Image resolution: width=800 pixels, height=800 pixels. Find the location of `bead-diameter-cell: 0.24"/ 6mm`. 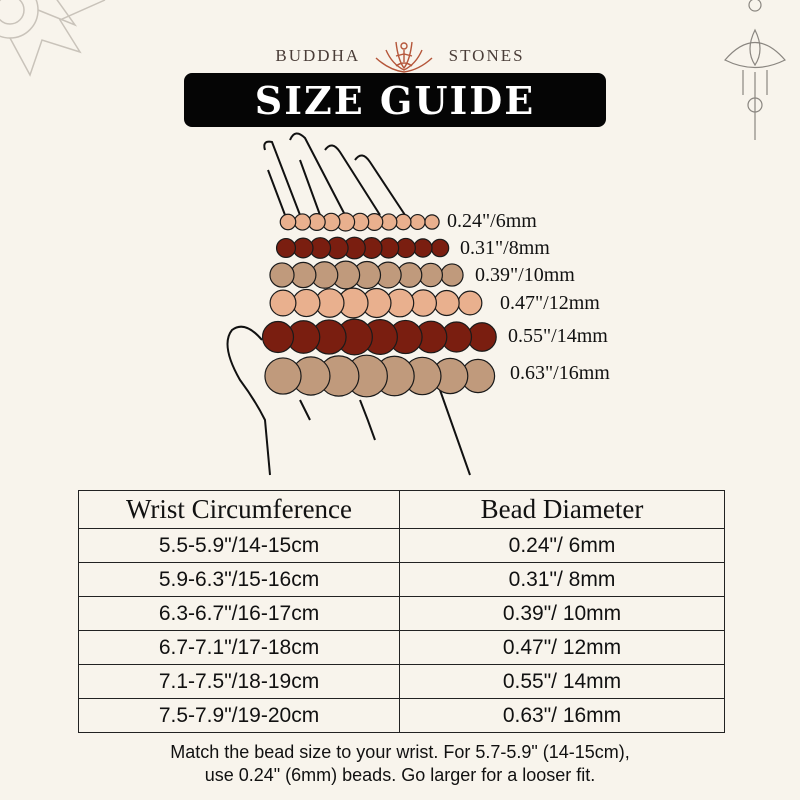

bead-diameter-cell: 0.24"/ 6mm is located at coordinates (562, 545).